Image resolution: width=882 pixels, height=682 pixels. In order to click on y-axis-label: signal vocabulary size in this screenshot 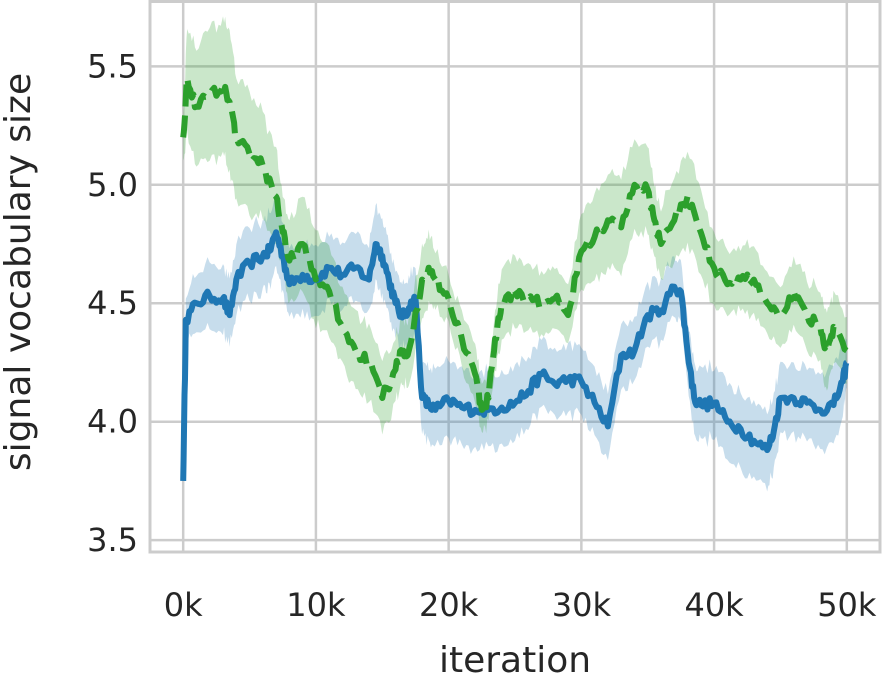, I will do `click(19, 272)`.